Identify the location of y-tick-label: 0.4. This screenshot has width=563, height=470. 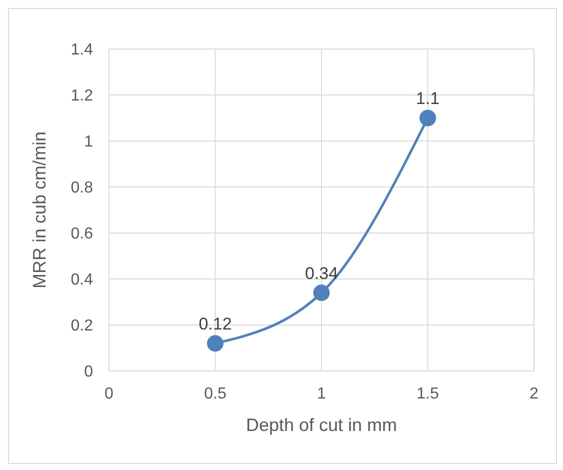
(82, 280).